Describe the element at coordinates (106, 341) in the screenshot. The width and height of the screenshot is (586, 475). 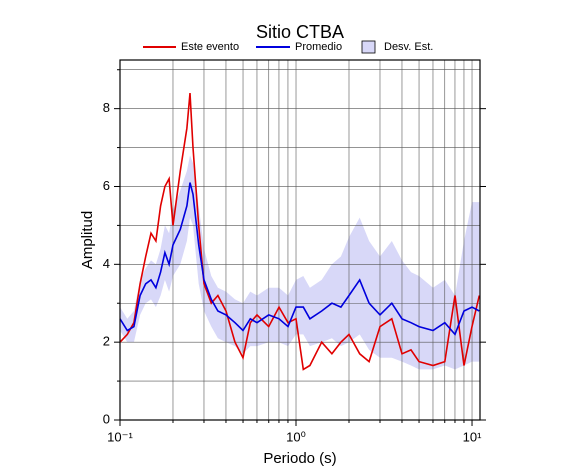
I see `y-tick-label: 2` at that location.